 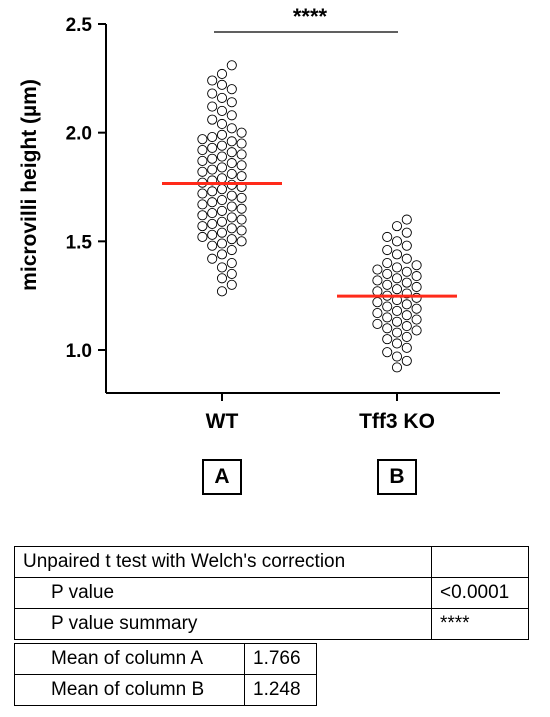 I want to click on y-axis-title: microvilli height (µm), so click(x=29, y=185).